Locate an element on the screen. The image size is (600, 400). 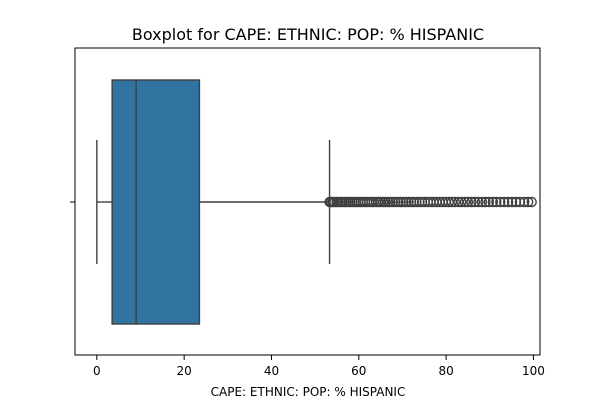
x-tick-label: 0 is located at coordinates (97, 371).